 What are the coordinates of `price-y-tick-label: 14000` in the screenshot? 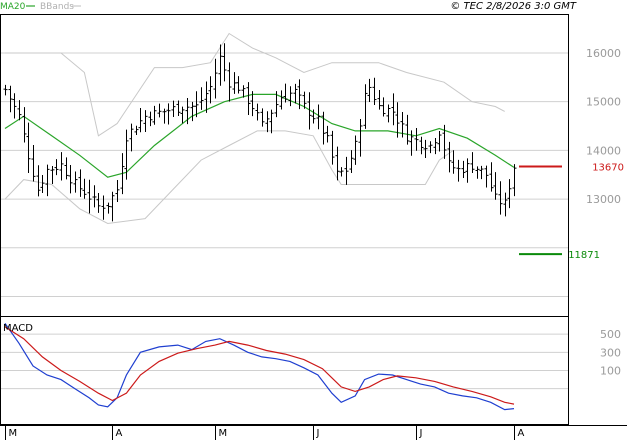 It's located at (603, 150).